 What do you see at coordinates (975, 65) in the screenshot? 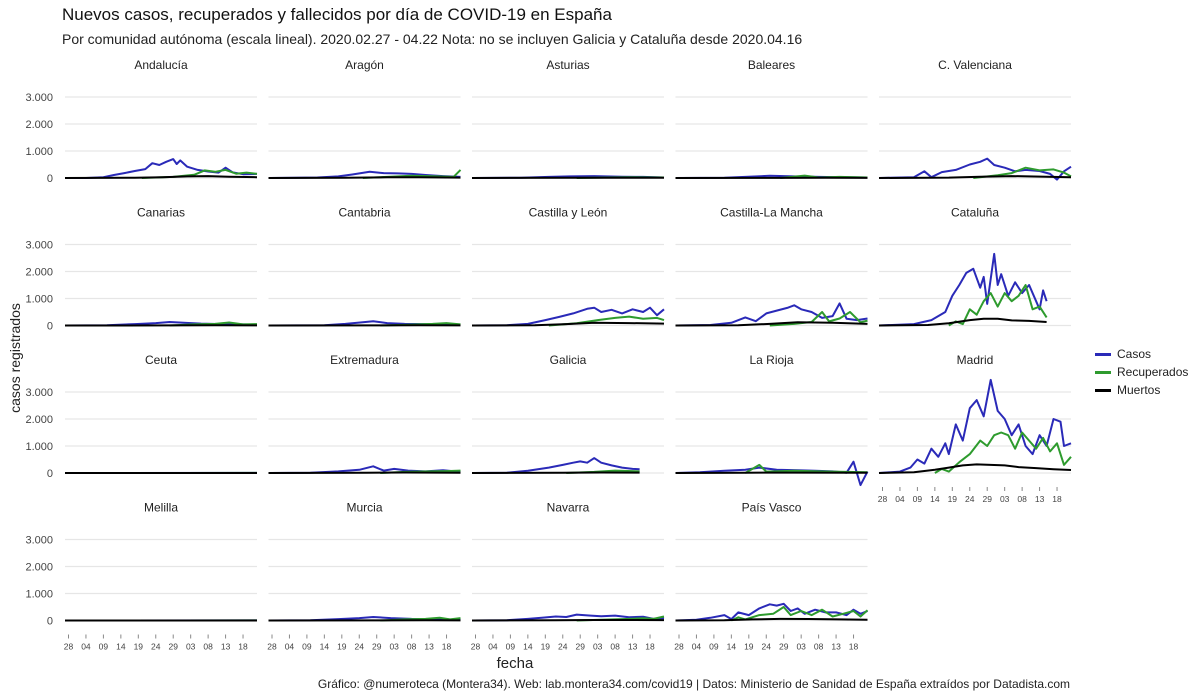
I see `panel-title: C. Valenciana` at bounding box center [975, 65].